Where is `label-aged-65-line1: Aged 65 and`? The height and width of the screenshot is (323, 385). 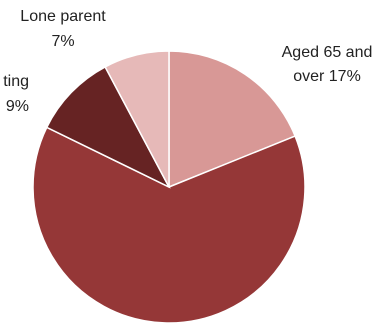
label-aged-65-line1: Aged 65 and is located at coordinates (327, 52).